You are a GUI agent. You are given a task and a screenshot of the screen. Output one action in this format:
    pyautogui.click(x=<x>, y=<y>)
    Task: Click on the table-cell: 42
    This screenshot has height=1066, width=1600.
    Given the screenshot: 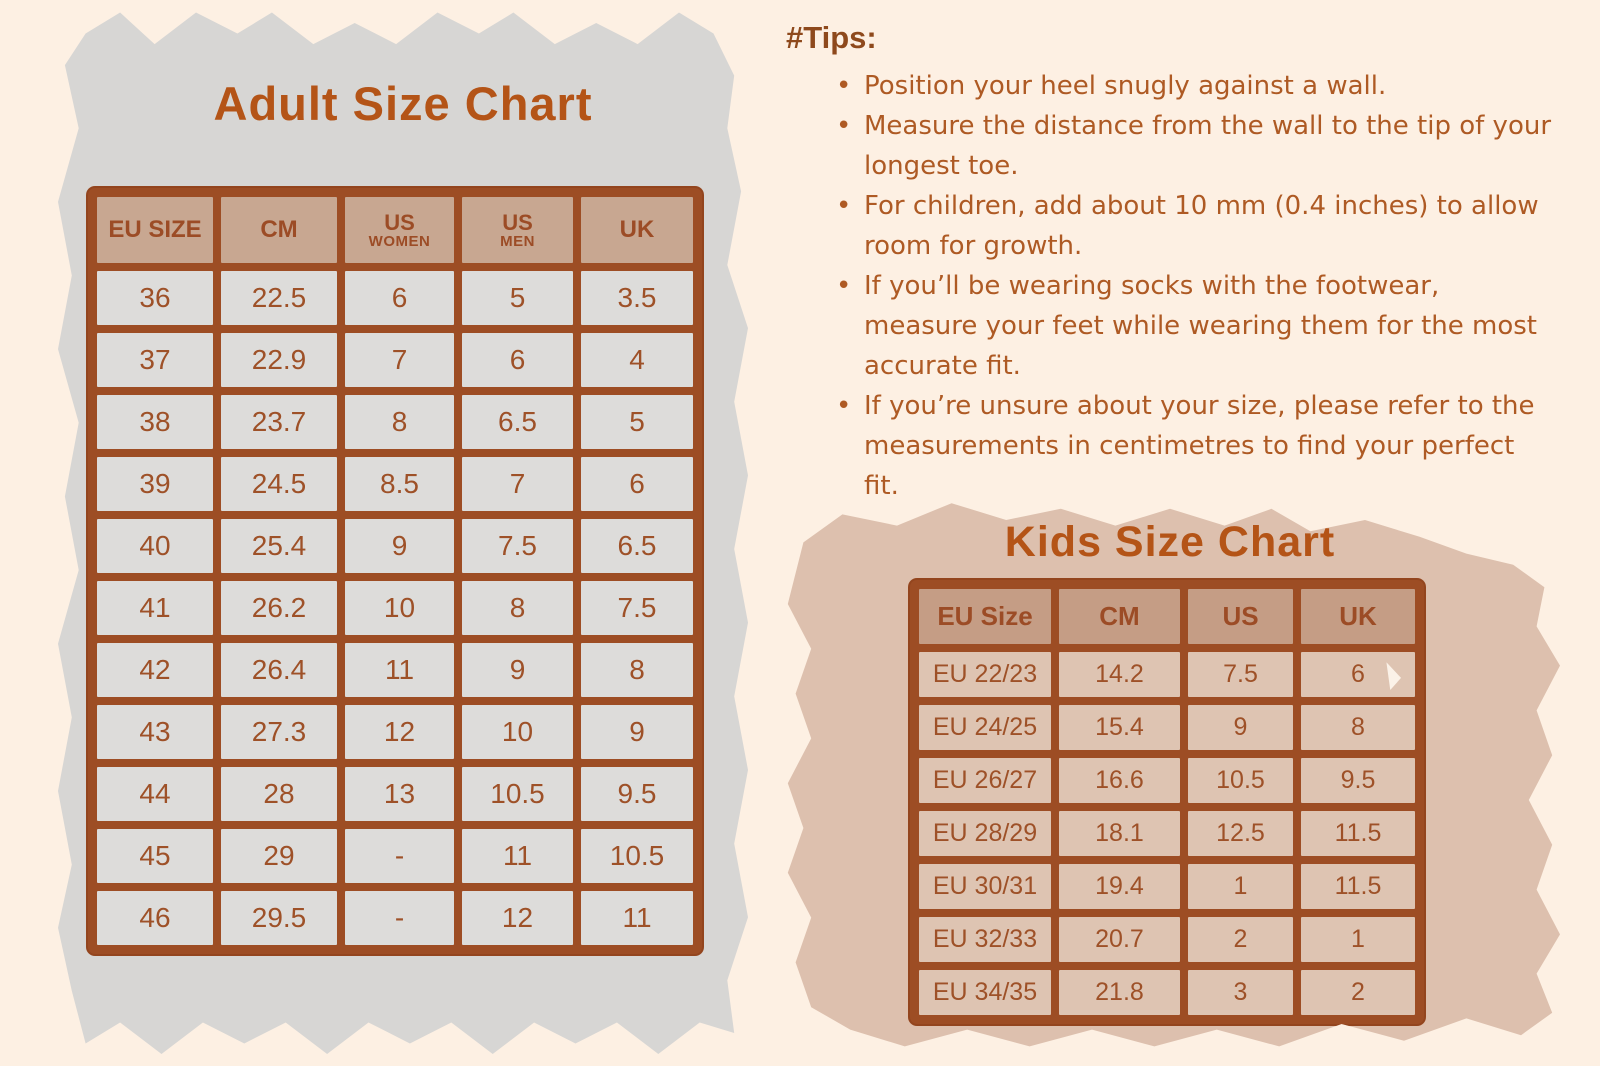 What is the action you would take?
    pyautogui.click(x=155, y=670)
    